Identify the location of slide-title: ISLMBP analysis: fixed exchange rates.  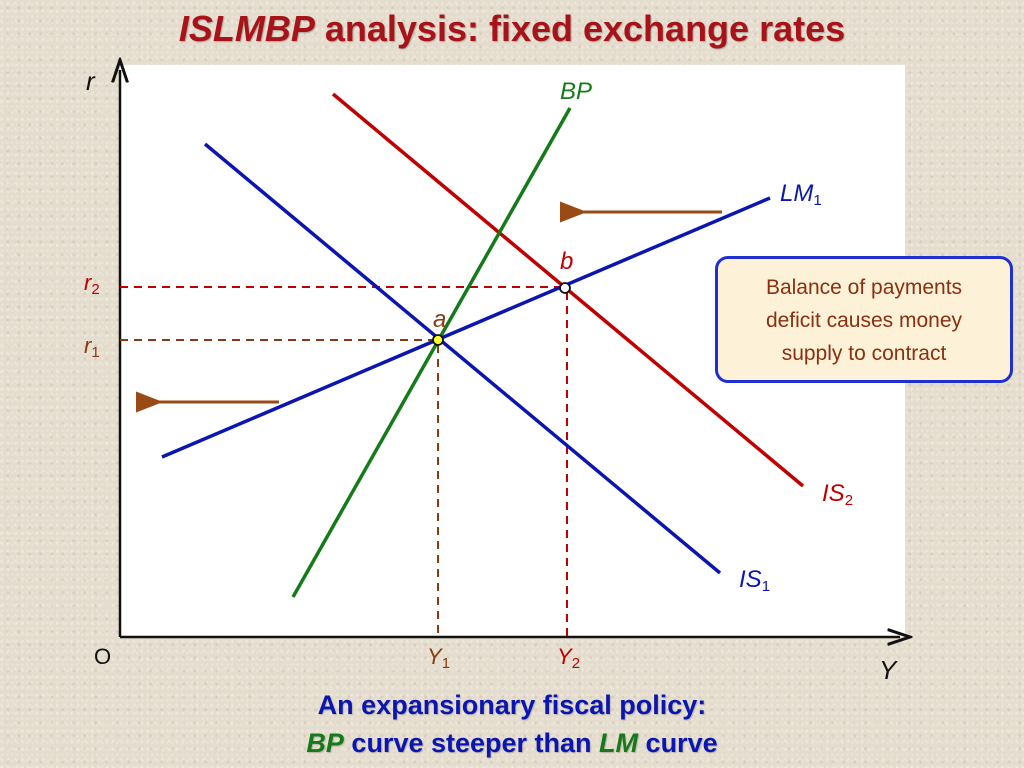
(512, 29).